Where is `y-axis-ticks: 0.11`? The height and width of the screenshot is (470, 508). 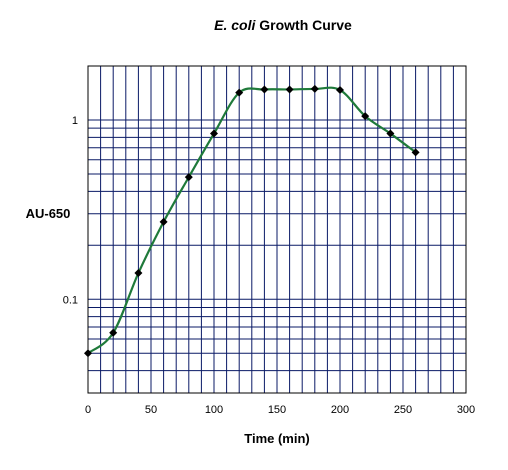
y-axis-ticks: 0.11 is located at coordinates (70, 210).